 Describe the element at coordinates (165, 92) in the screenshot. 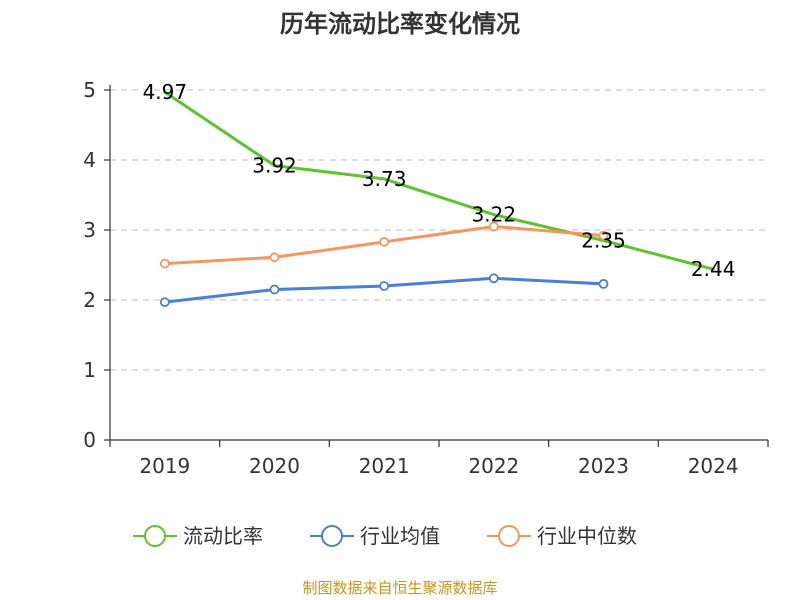

I see `data-label: 4.97` at that location.